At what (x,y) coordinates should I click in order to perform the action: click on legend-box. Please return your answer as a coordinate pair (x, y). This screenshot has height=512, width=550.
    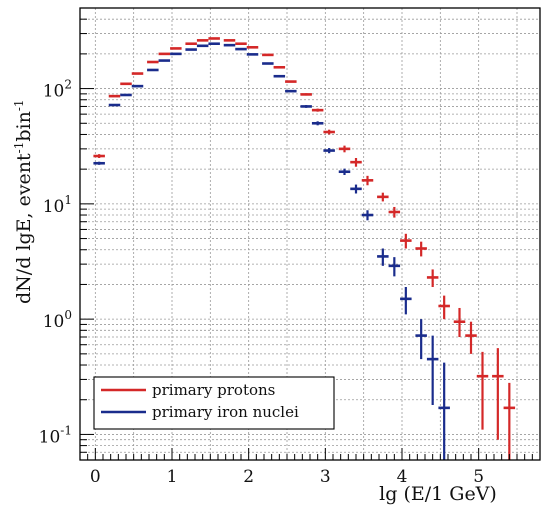
    Looking at the image, I should click on (214, 403).